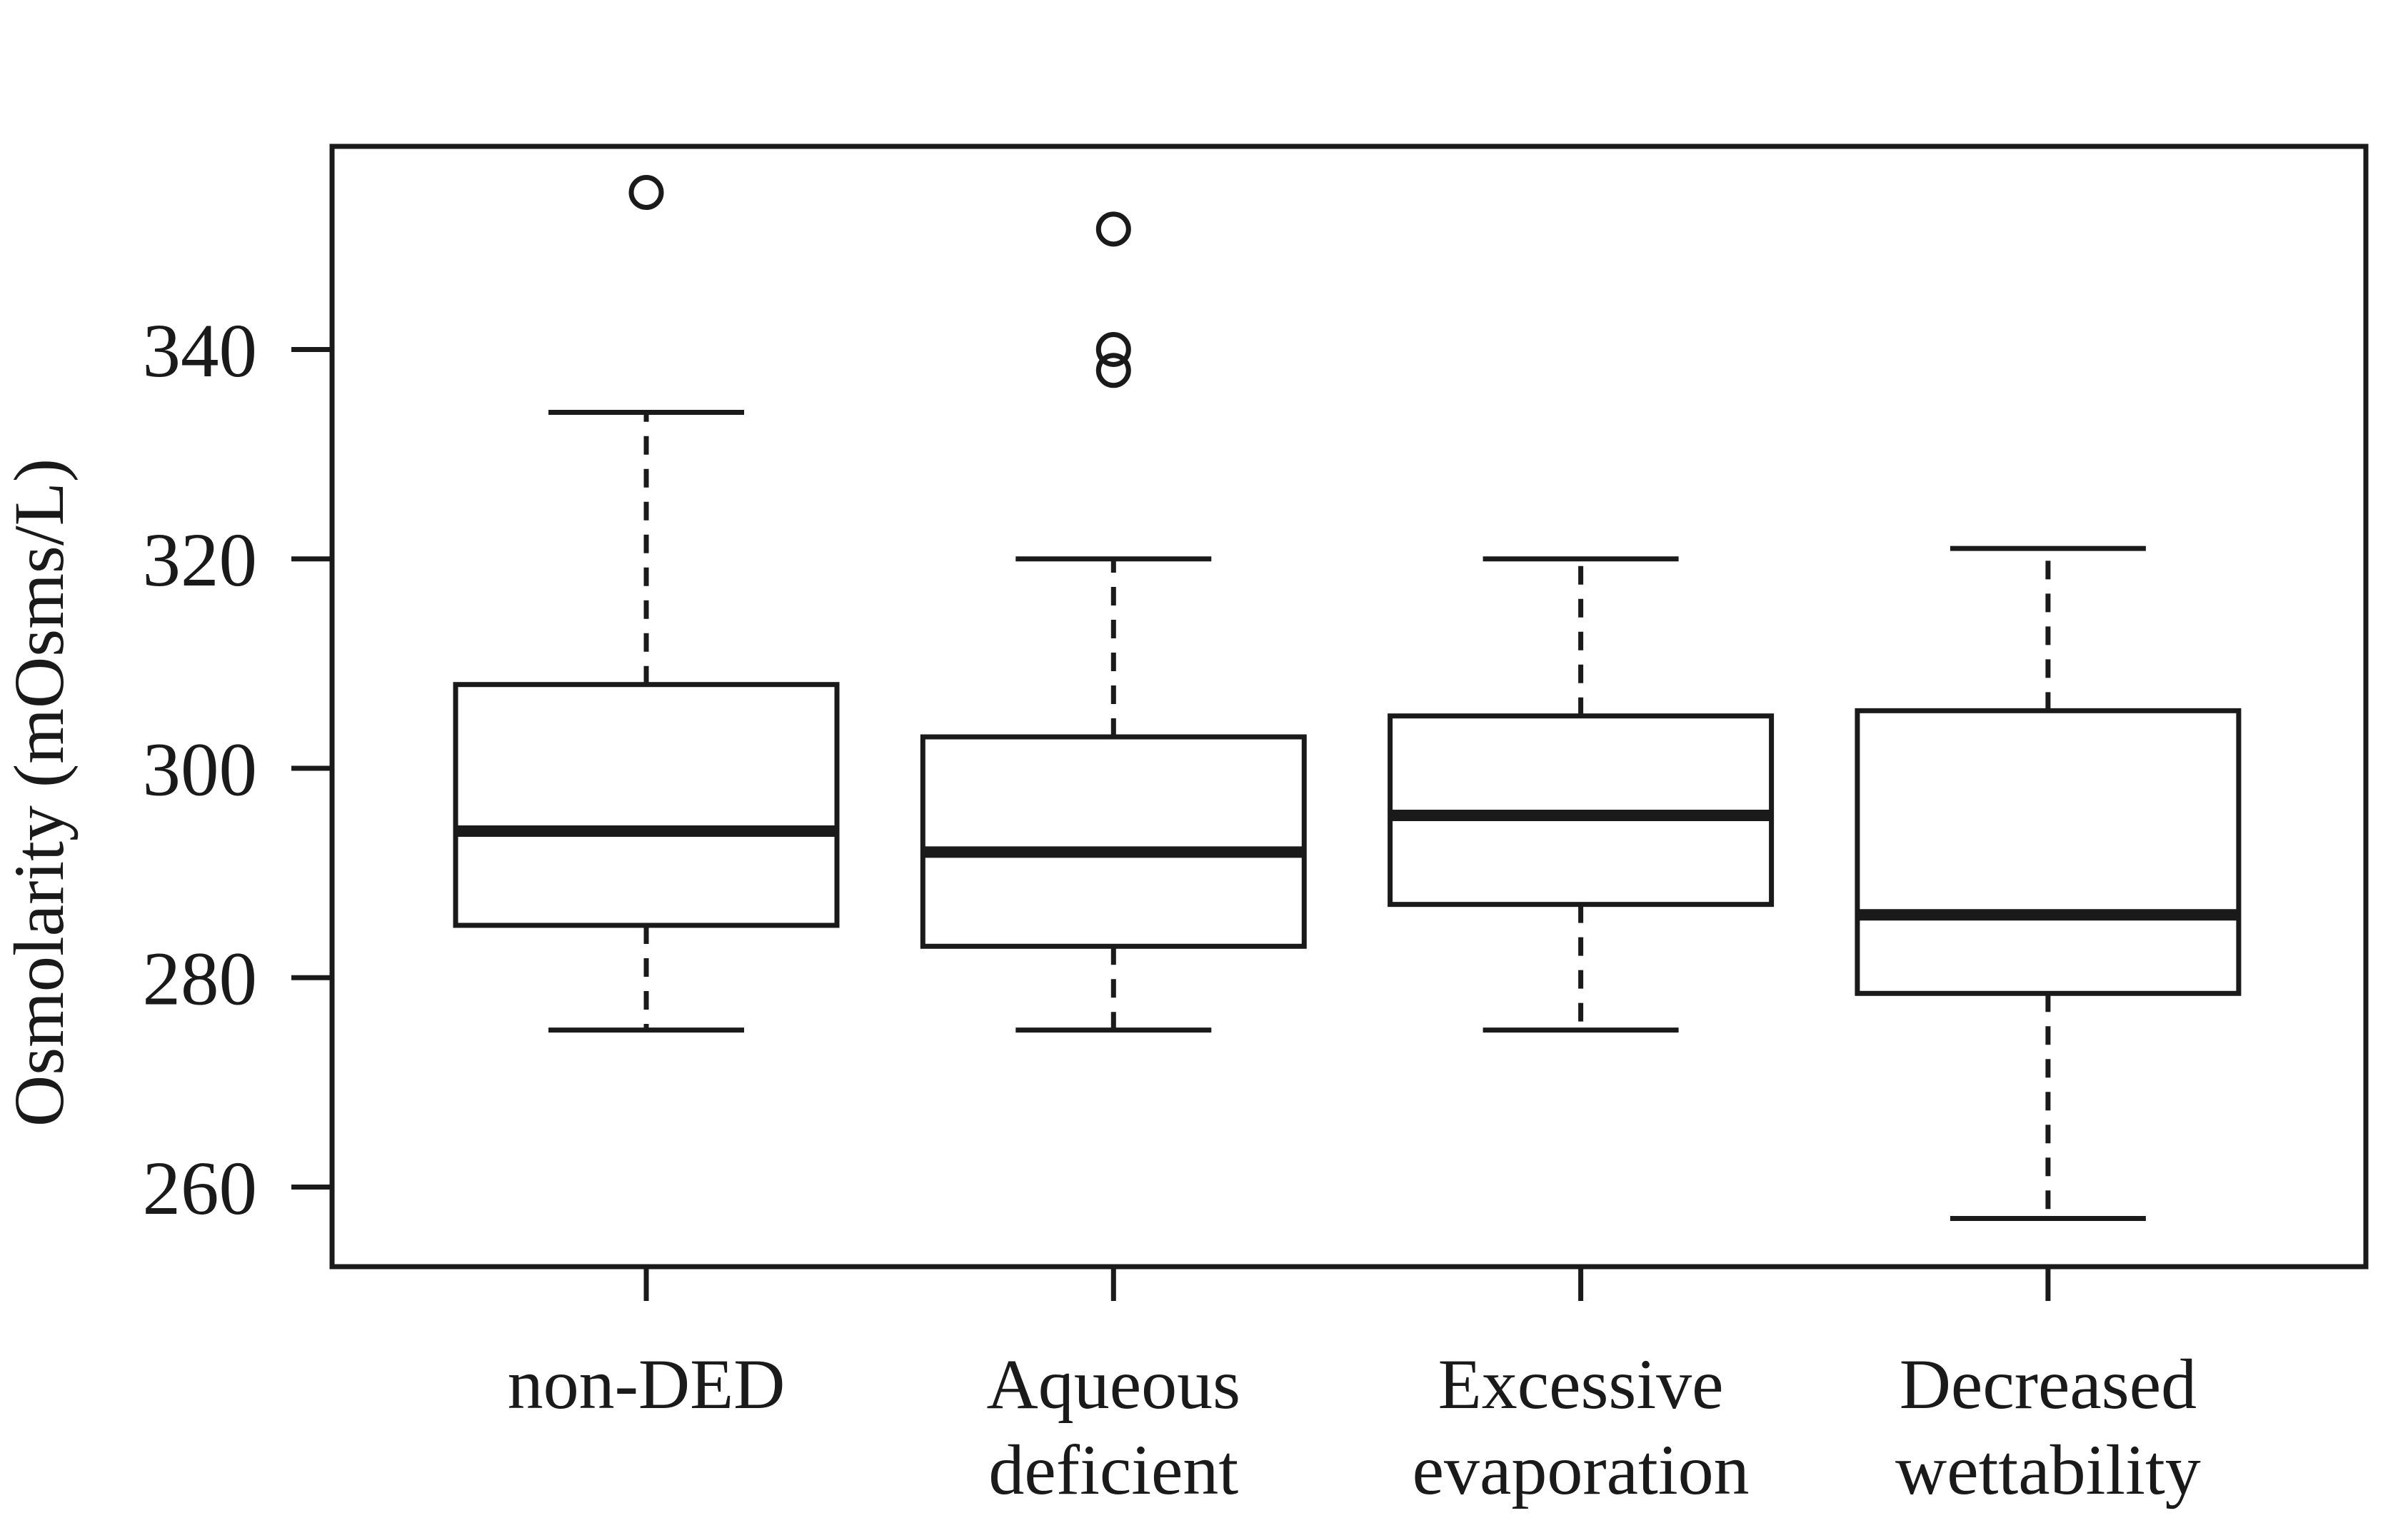 The height and width of the screenshot is (1528, 2408). I want to click on category-label: Decreased, so click(2048, 1384).